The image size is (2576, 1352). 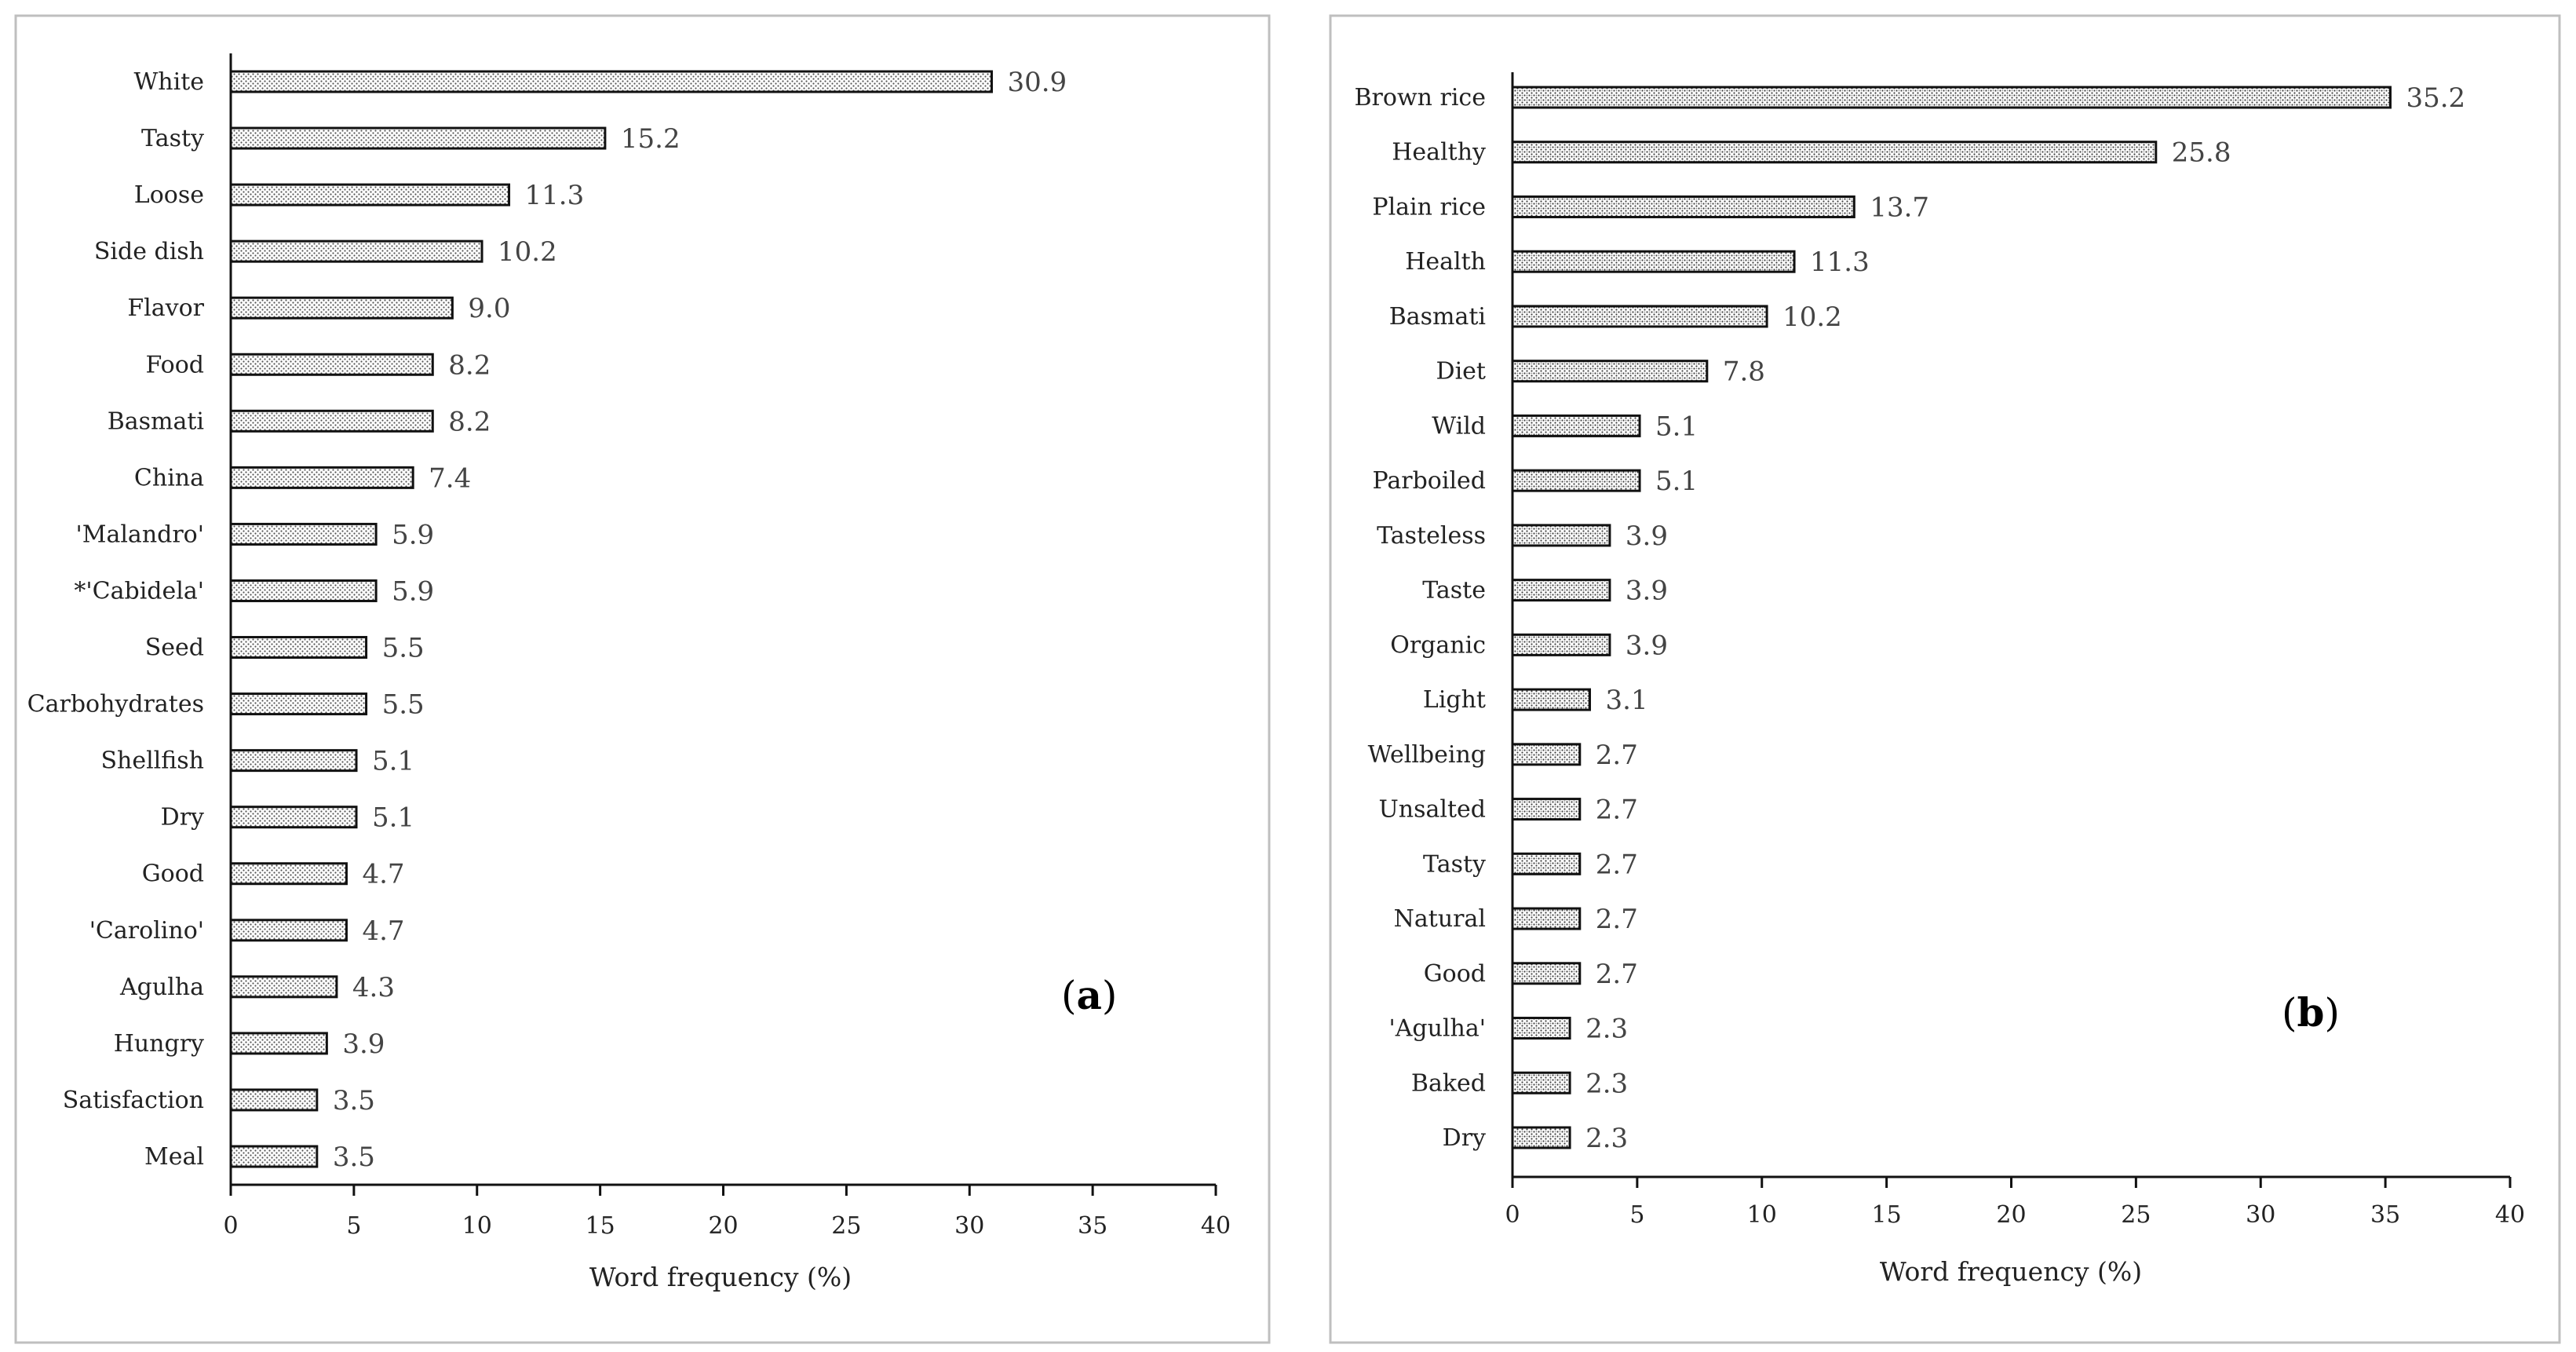 What do you see at coordinates (403, 648) in the screenshot?
I see `value-label-a-10: 5.5` at bounding box center [403, 648].